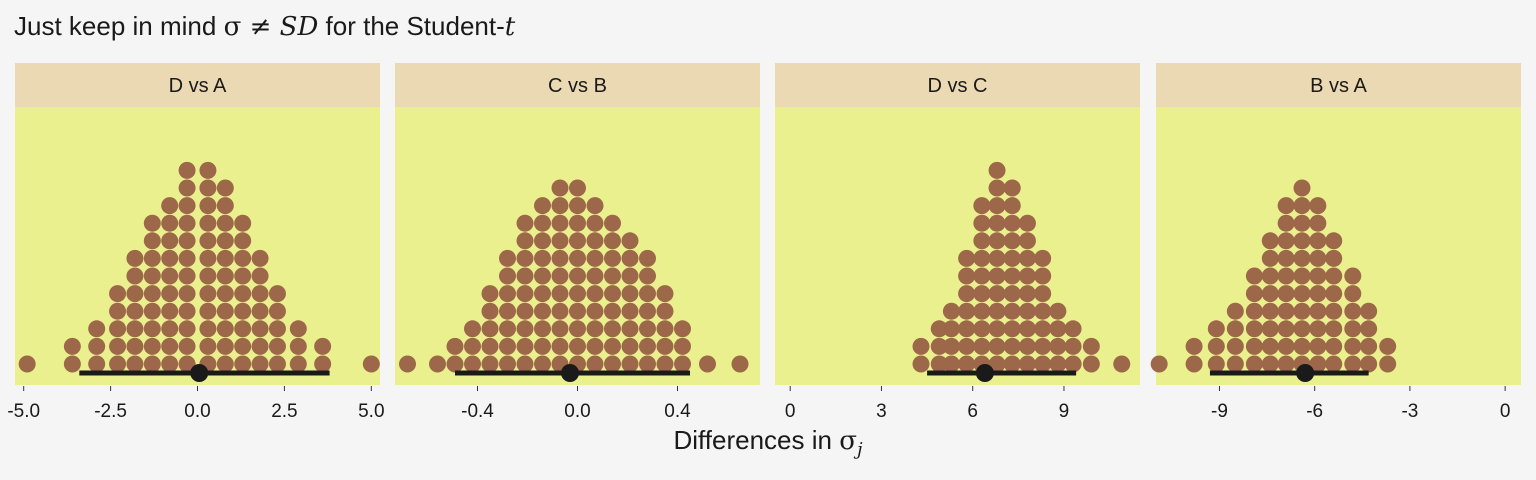 The width and height of the screenshot is (1536, 480). Describe the element at coordinates (1505, 411) in the screenshot. I see `x-tick-label: 0` at that location.